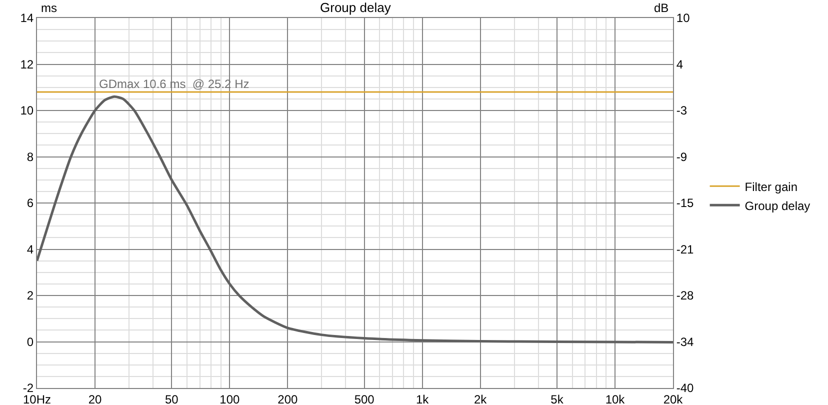  What do you see at coordinates (27, 111) in the screenshot?
I see `y-tick-label: 10` at bounding box center [27, 111].